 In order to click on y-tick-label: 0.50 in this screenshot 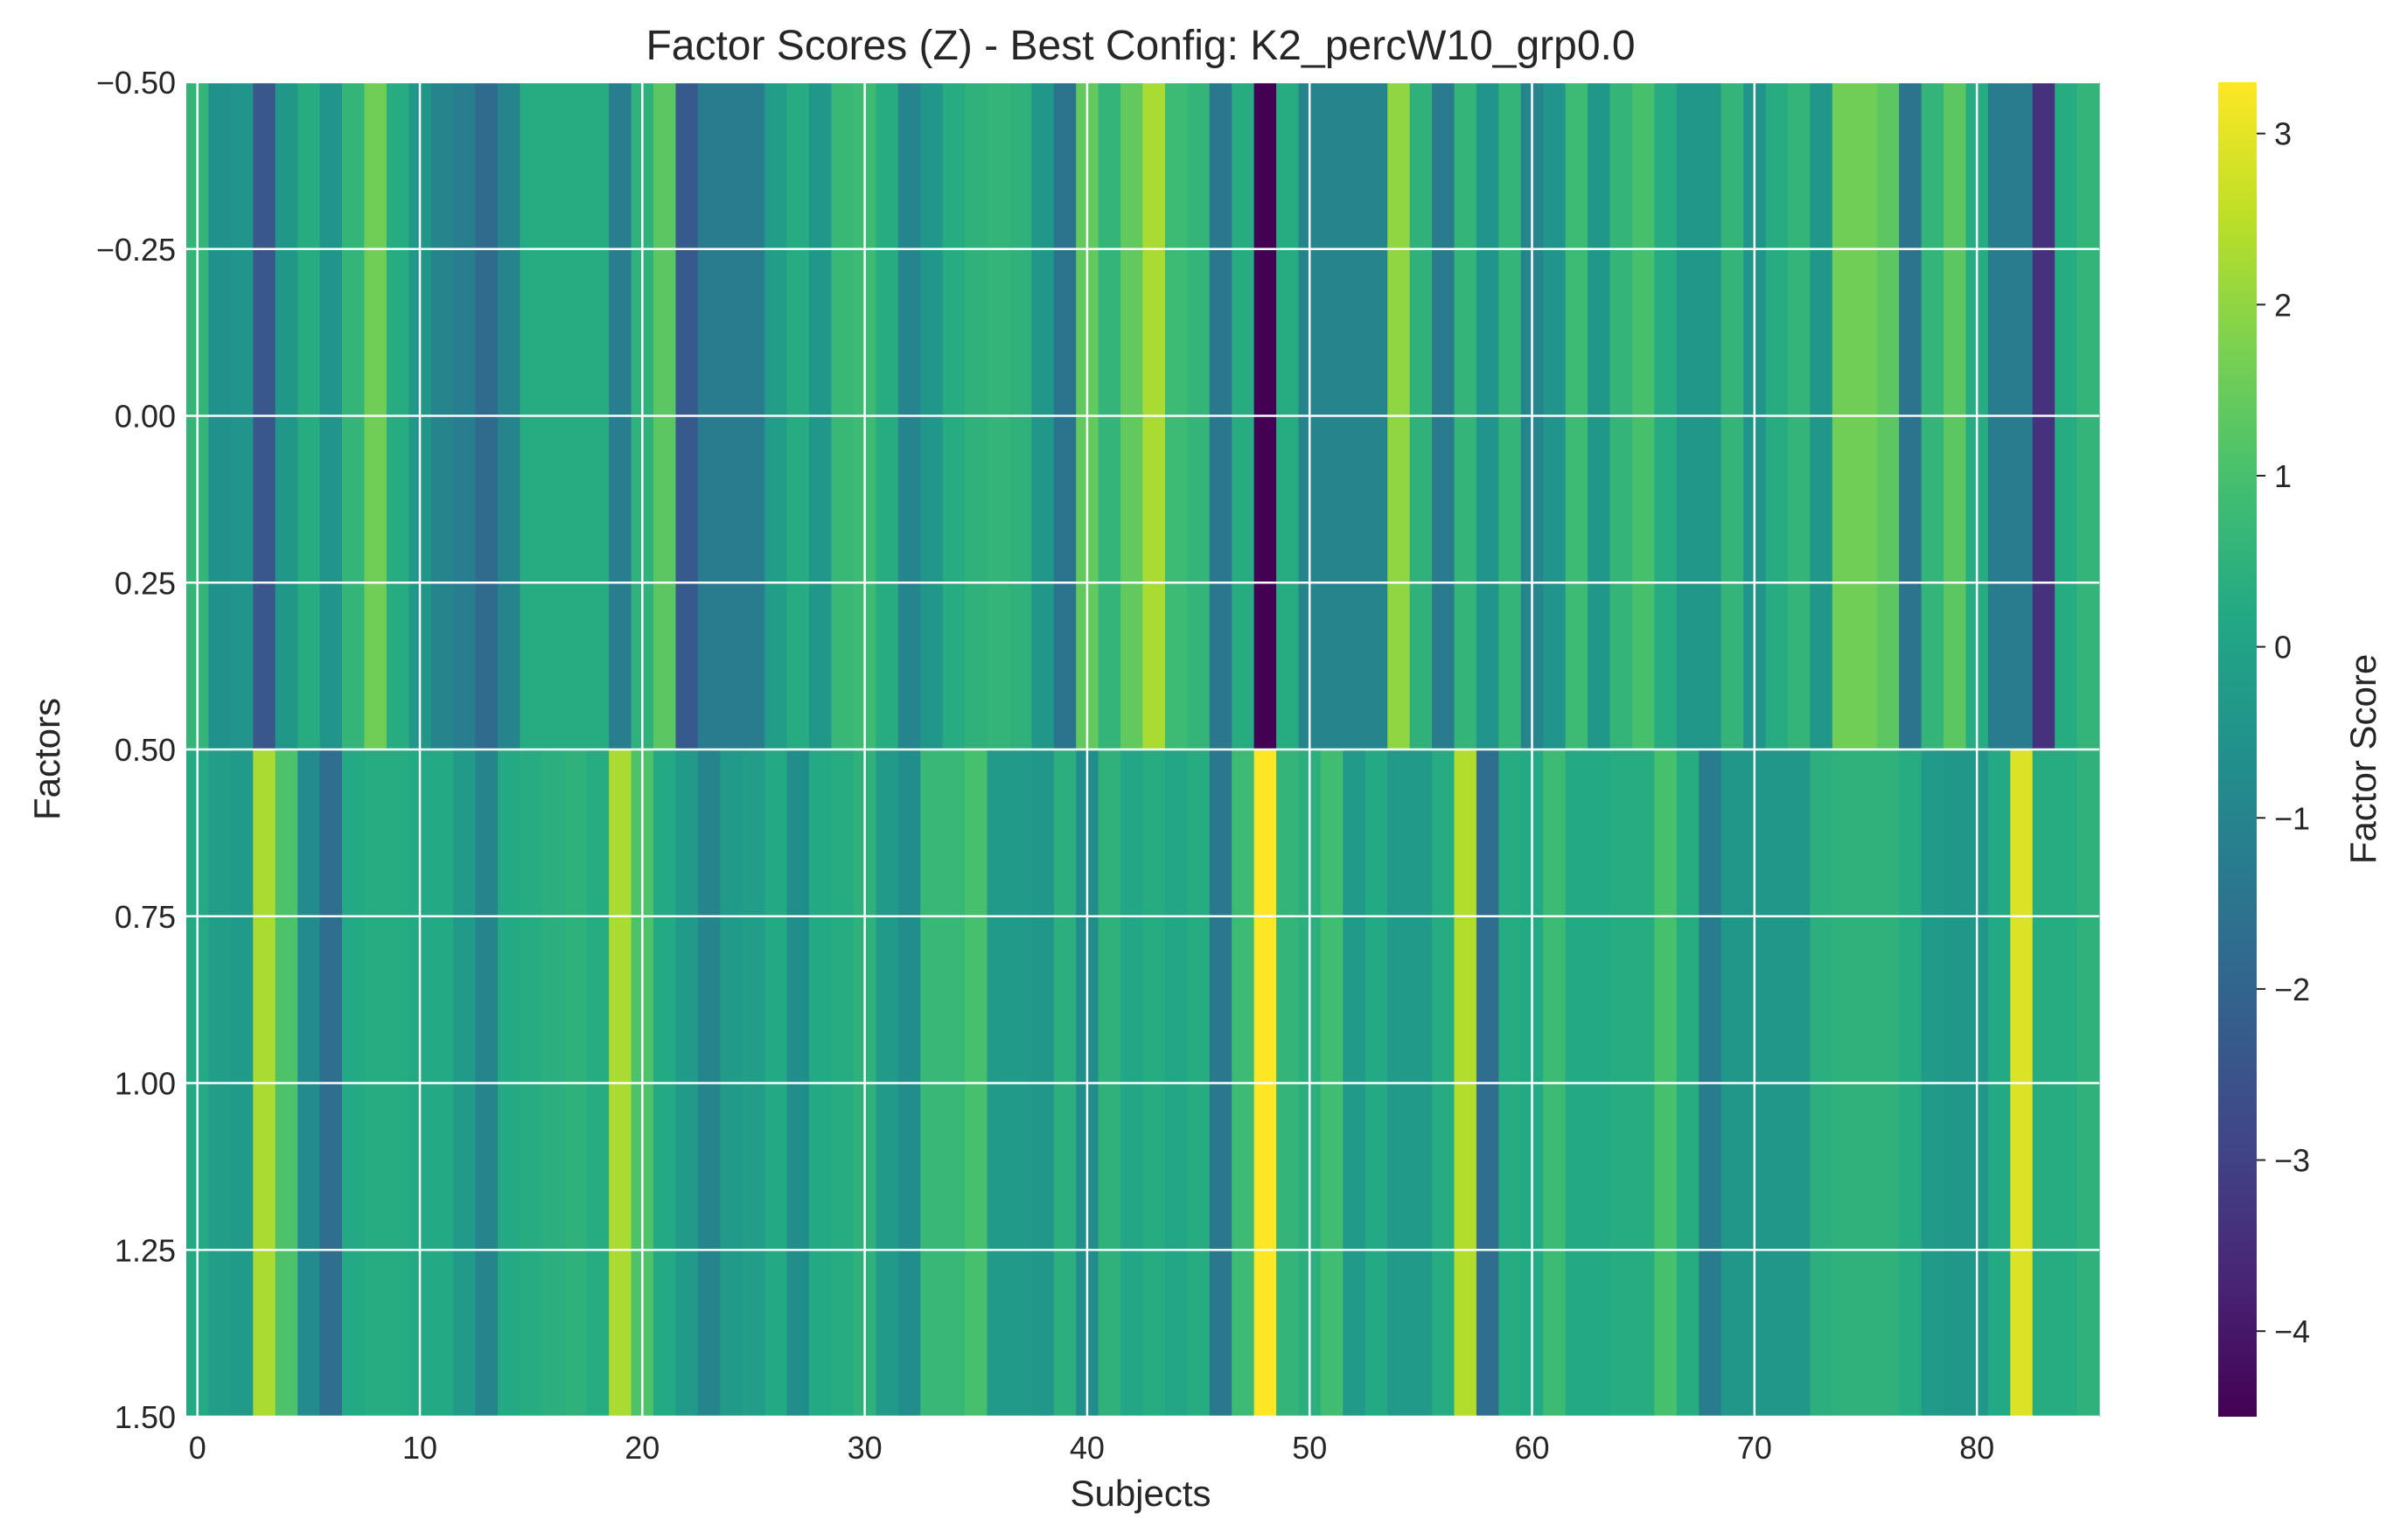, I will do `click(145, 750)`.